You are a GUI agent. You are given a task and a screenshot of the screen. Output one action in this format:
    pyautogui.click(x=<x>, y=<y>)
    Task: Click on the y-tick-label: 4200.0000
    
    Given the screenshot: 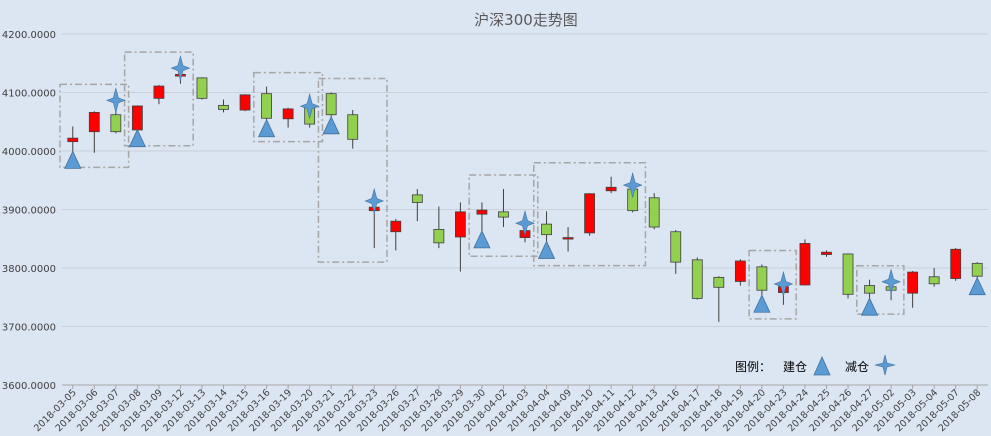 What is the action you would take?
    pyautogui.click(x=29, y=35)
    